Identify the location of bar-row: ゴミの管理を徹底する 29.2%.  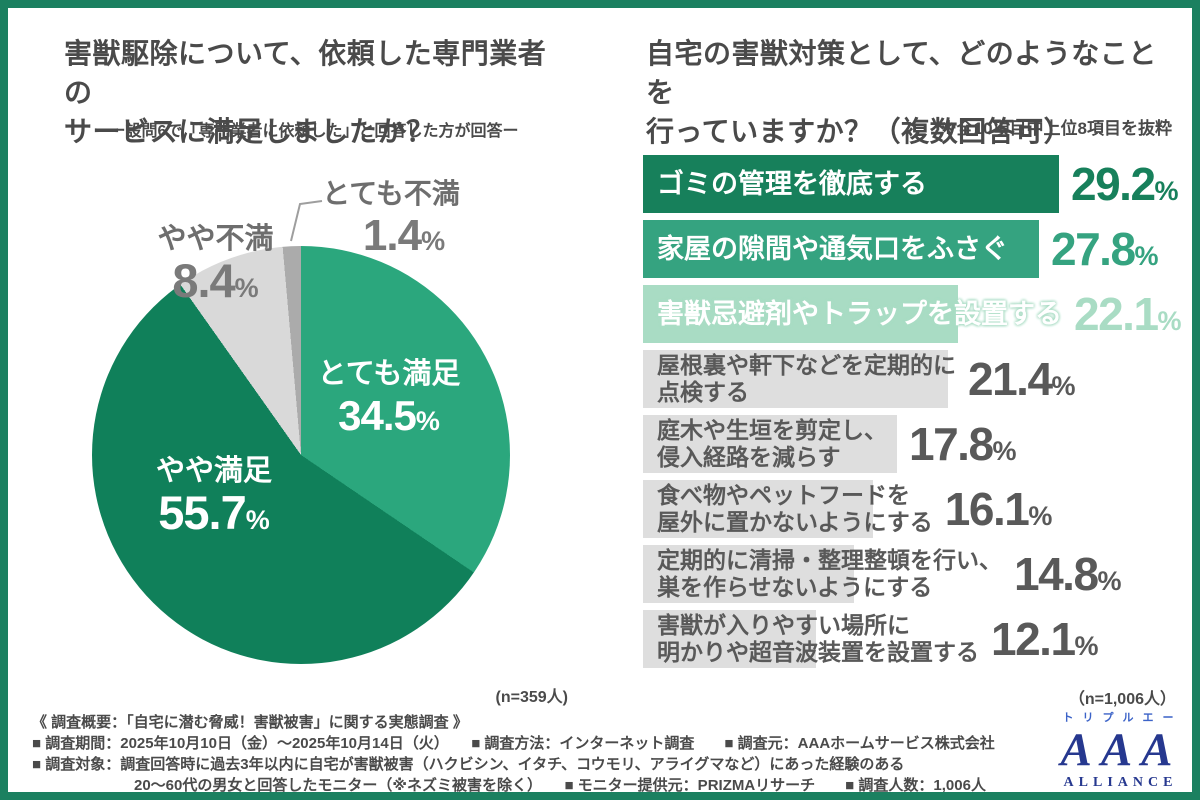
(917, 184).